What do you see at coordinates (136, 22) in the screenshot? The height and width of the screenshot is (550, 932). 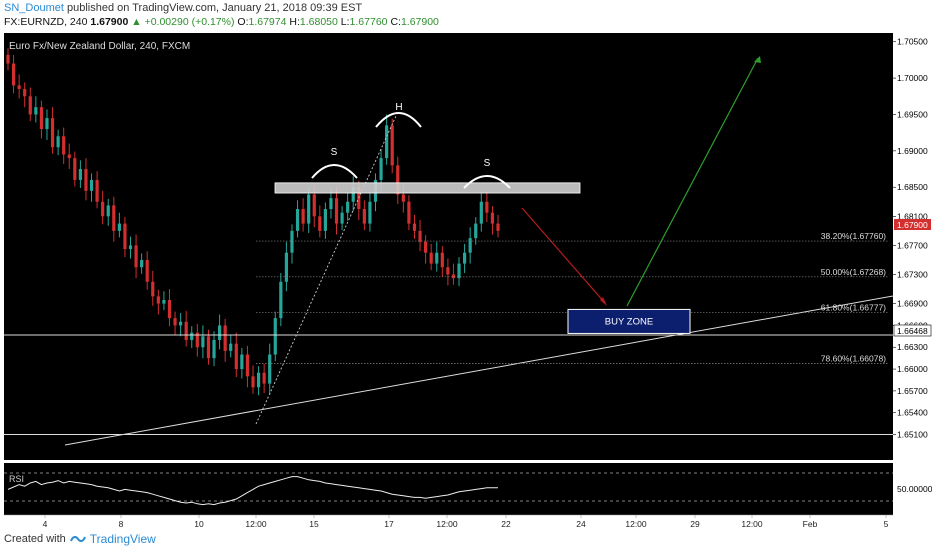 I see `up-arrow-icon: ▲` at bounding box center [136, 22].